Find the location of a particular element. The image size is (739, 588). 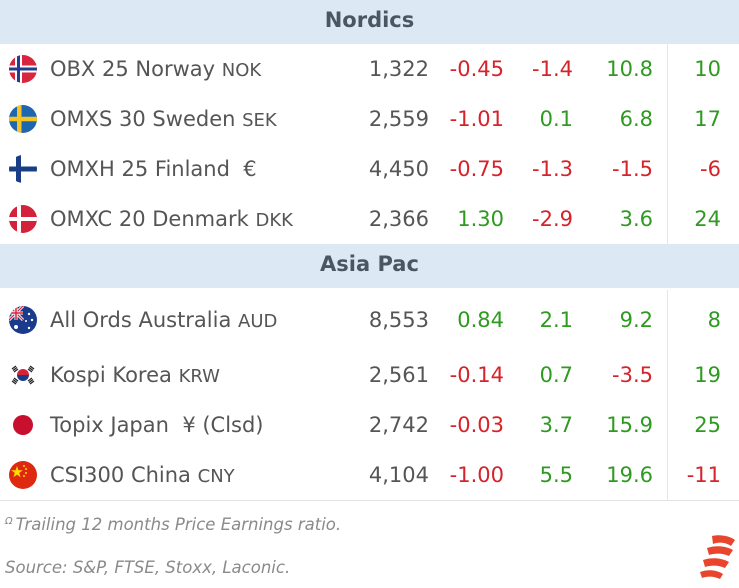

index-name: CSI300 China CNY is located at coordinates (142, 475).